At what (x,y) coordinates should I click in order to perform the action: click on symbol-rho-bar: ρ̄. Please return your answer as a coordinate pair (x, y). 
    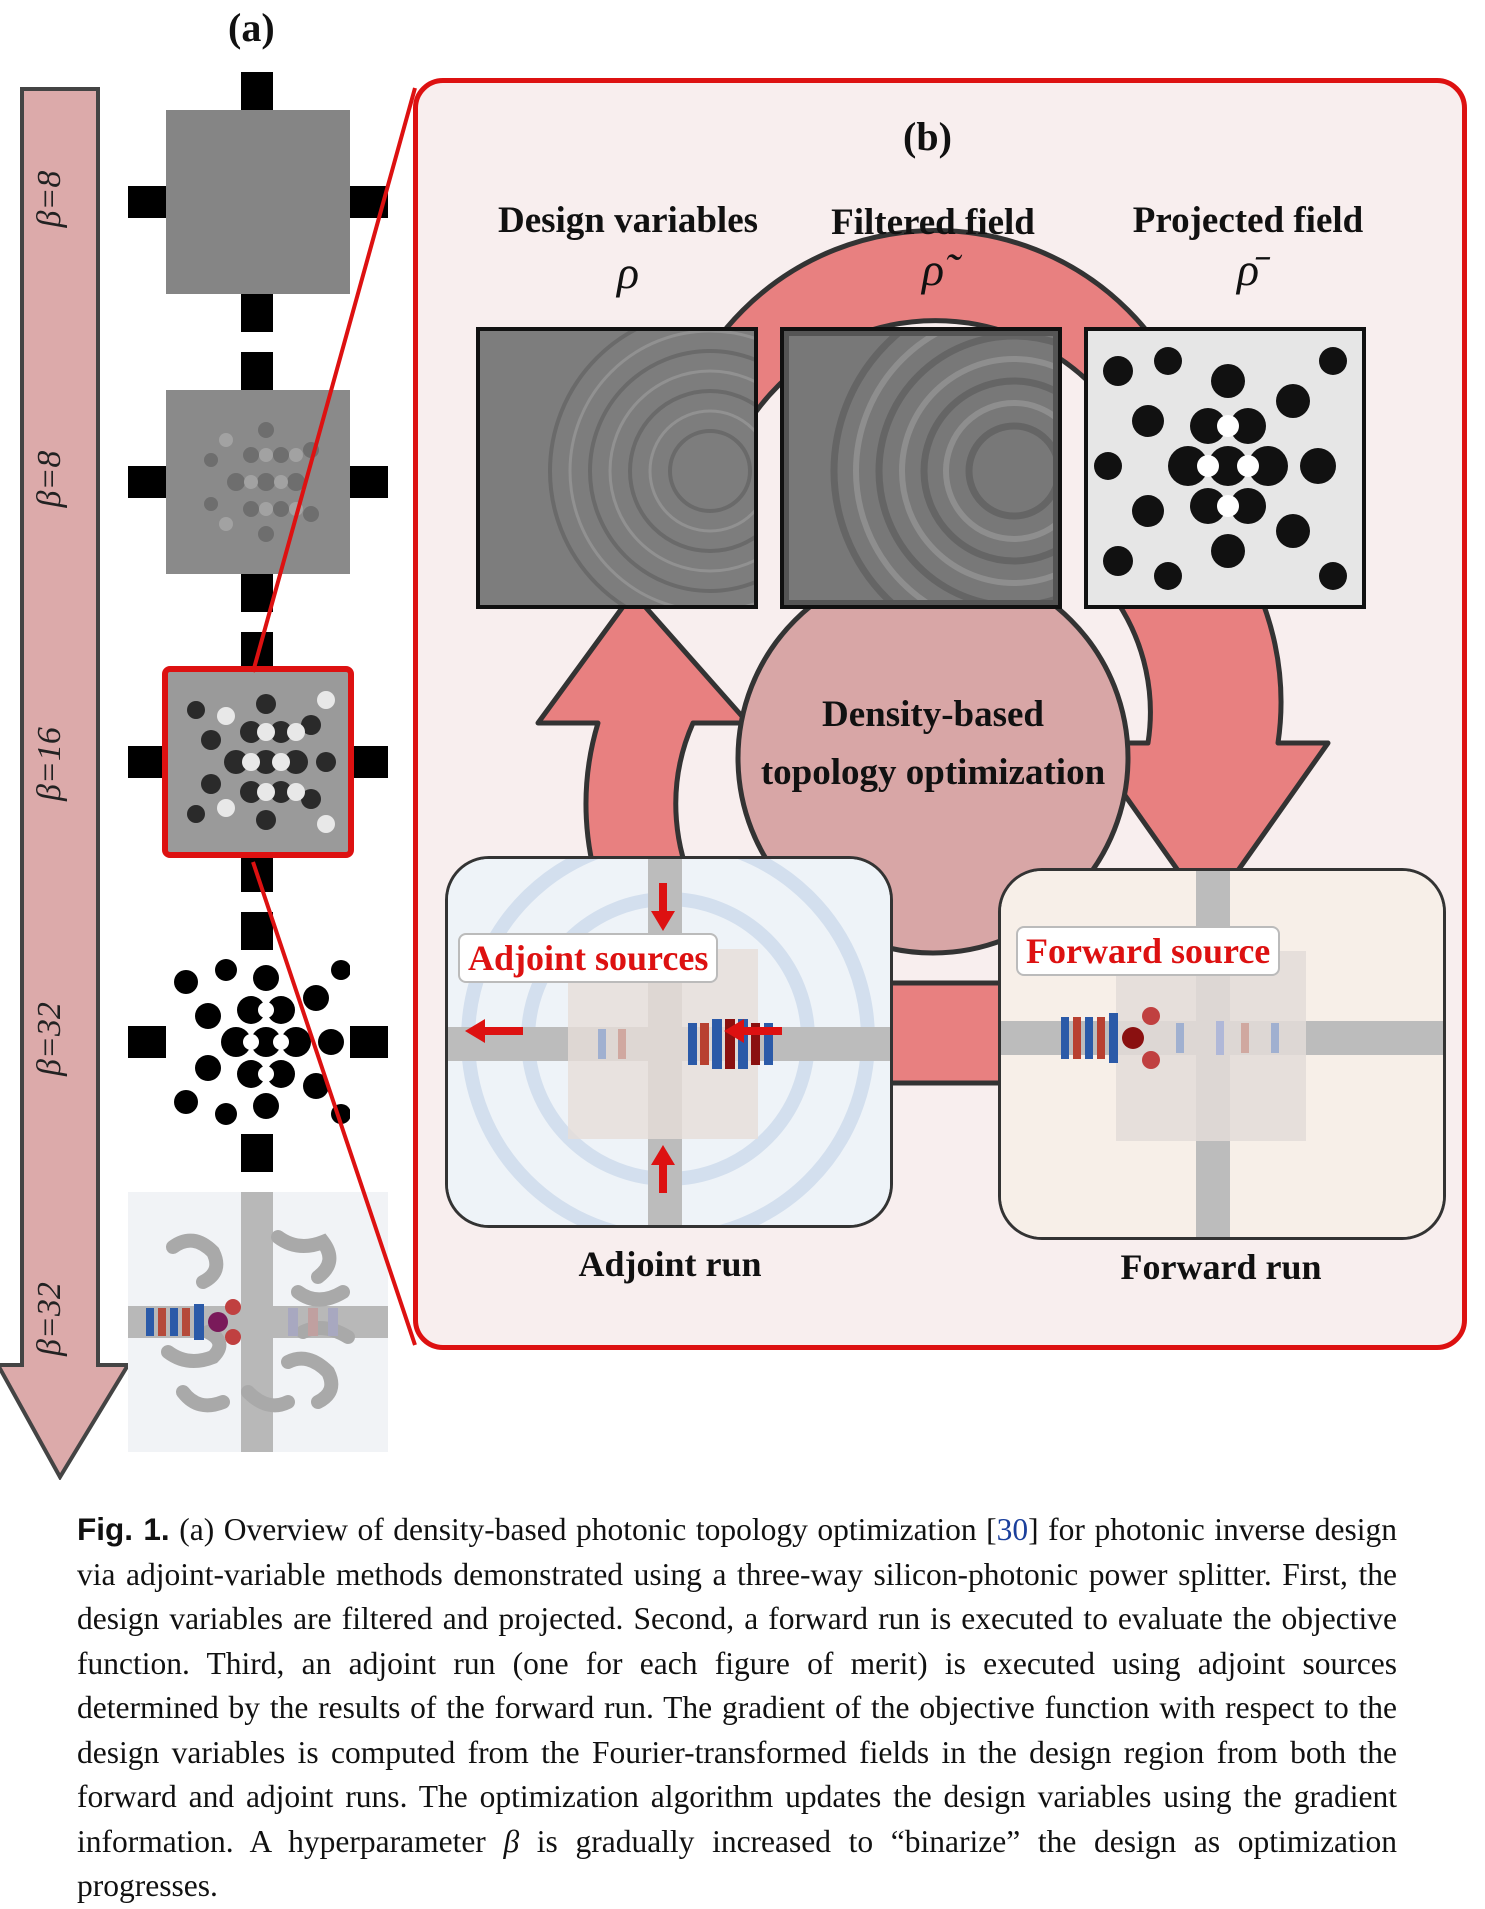
    Looking at the image, I should click on (1248, 269).